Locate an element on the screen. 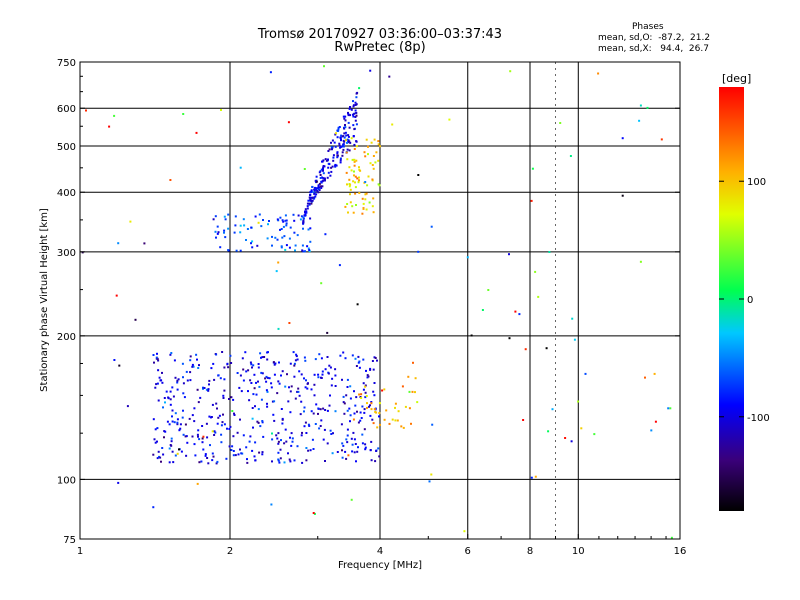  colorbar-tick-label: 0 is located at coordinates (750, 300).